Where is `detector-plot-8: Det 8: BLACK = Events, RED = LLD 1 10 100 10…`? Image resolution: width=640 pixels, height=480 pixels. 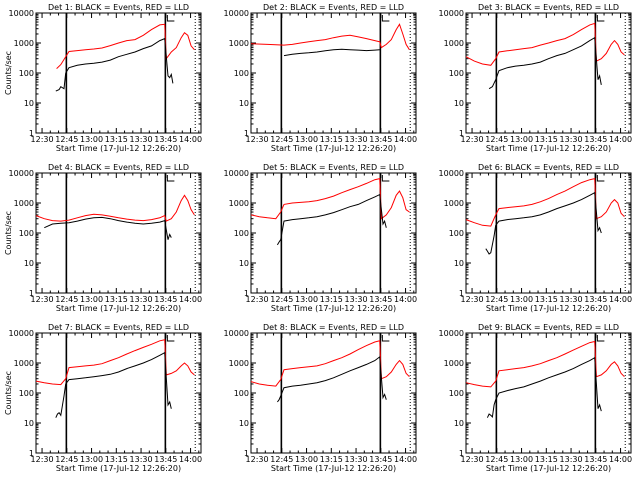 detector-plot-8: Det 8: BLACK = Events, RED = LLD 1 10 100 10… is located at coordinates (321, 398).